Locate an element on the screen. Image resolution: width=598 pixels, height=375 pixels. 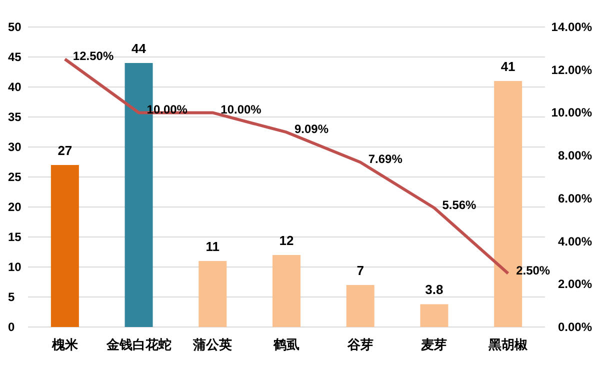
y2-tick-label: 6.00% is located at coordinates (575, 198).